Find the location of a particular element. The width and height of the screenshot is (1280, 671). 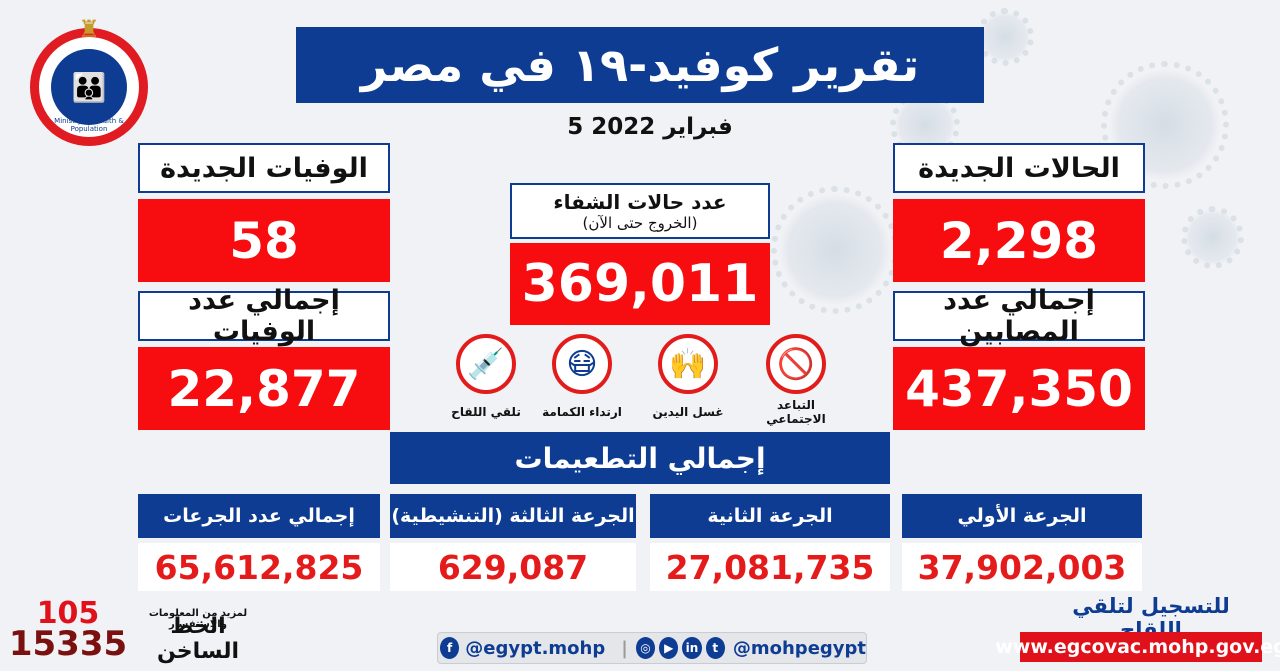

hand-wash-icon: 🙌 is located at coordinates (688, 364).